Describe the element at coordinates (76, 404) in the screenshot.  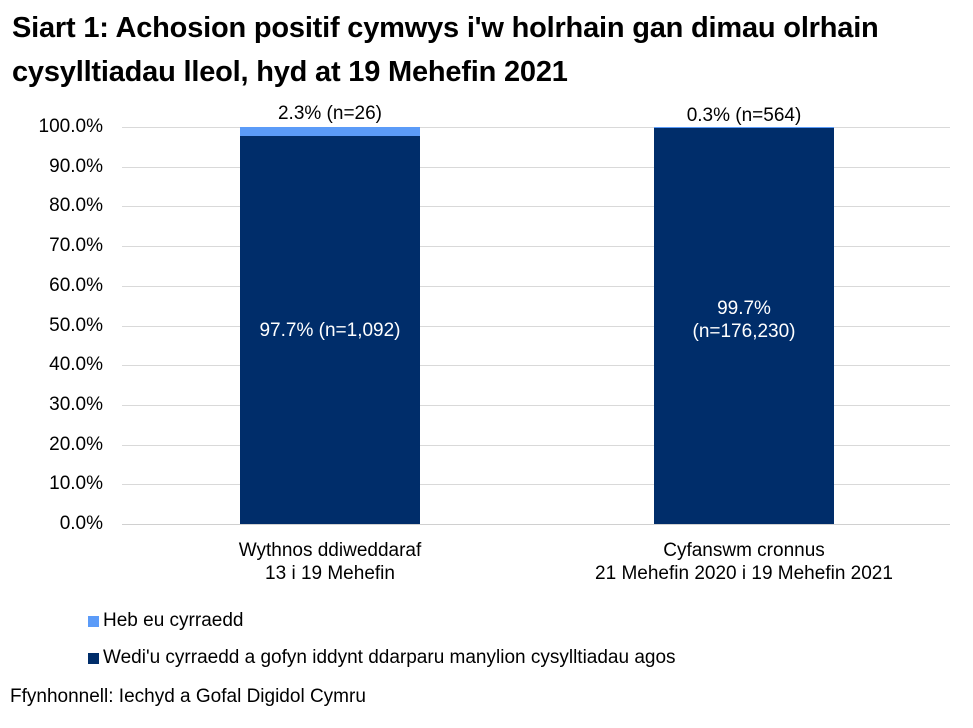
I see `y-tick-label: 30.0%` at that location.